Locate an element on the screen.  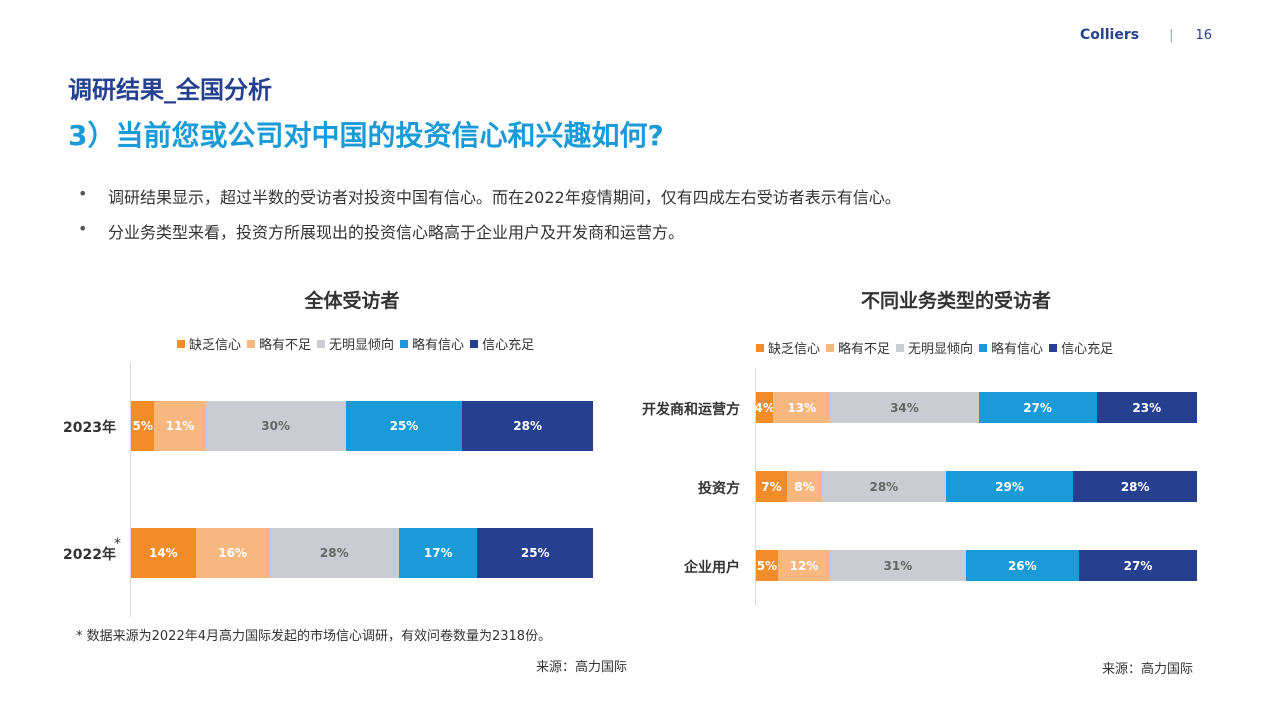
bar-segment: 12% is located at coordinates (804, 565).